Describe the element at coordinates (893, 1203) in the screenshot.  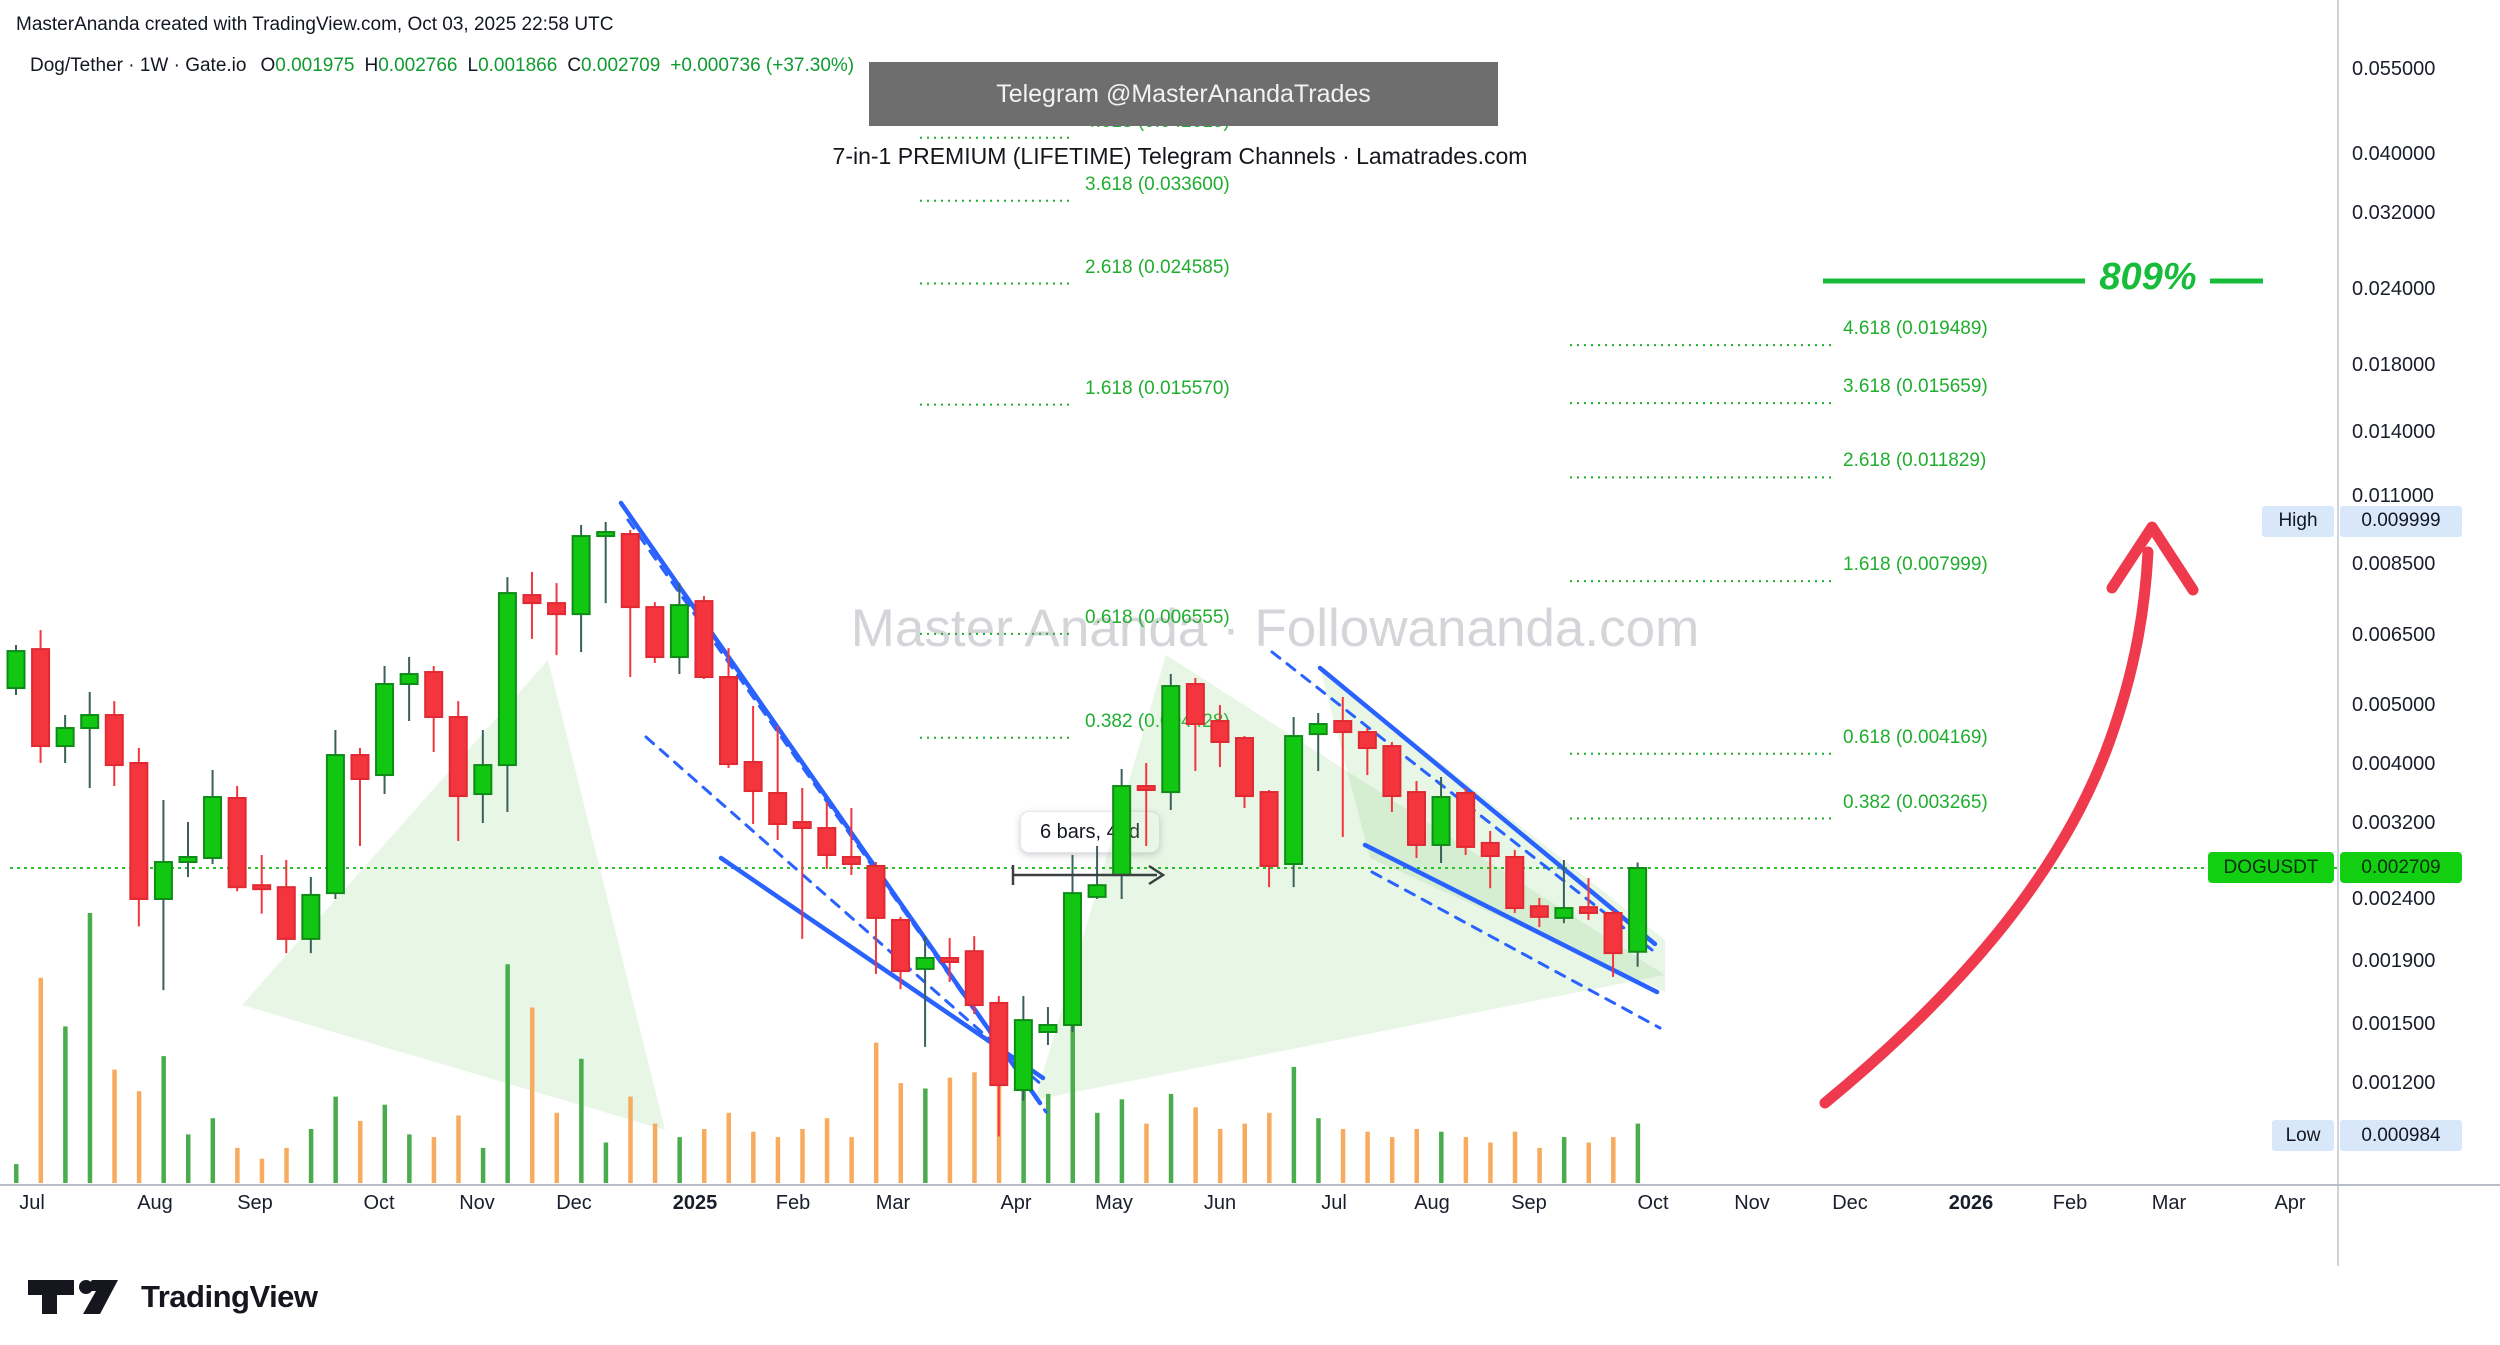
I see `time-axis-tick: Mar` at that location.